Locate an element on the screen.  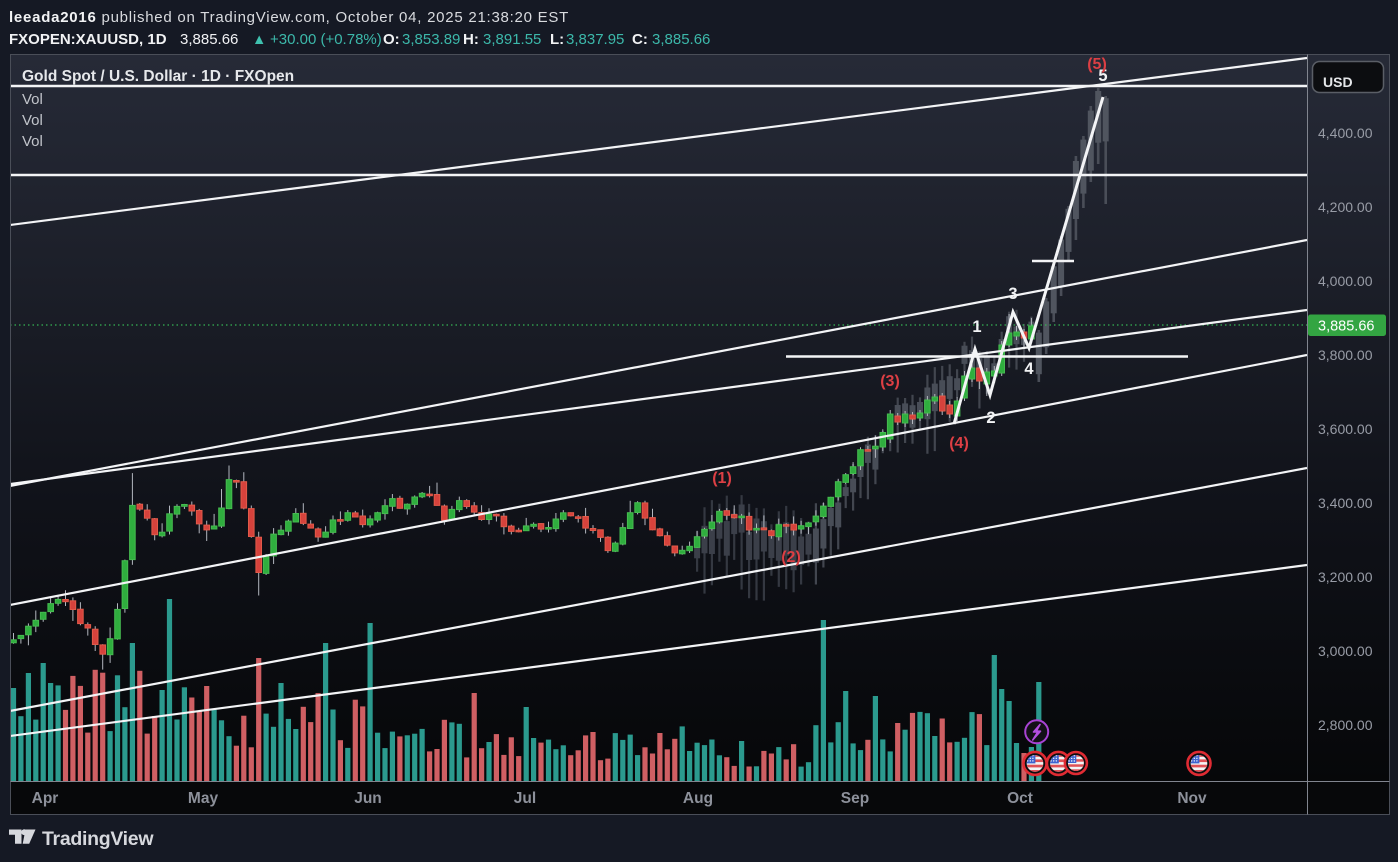
svg-text: Jul is located at coordinates (525, 798).